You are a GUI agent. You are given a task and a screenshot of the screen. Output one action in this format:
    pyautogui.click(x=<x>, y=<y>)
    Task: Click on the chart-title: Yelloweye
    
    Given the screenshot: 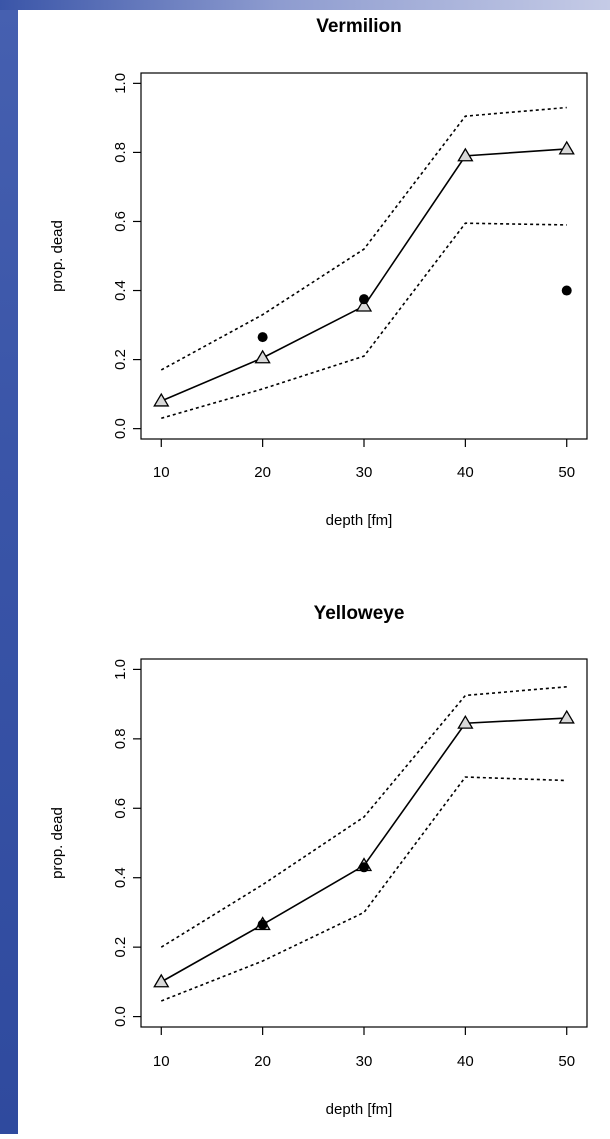 What is the action you would take?
    pyautogui.click(x=359, y=613)
    